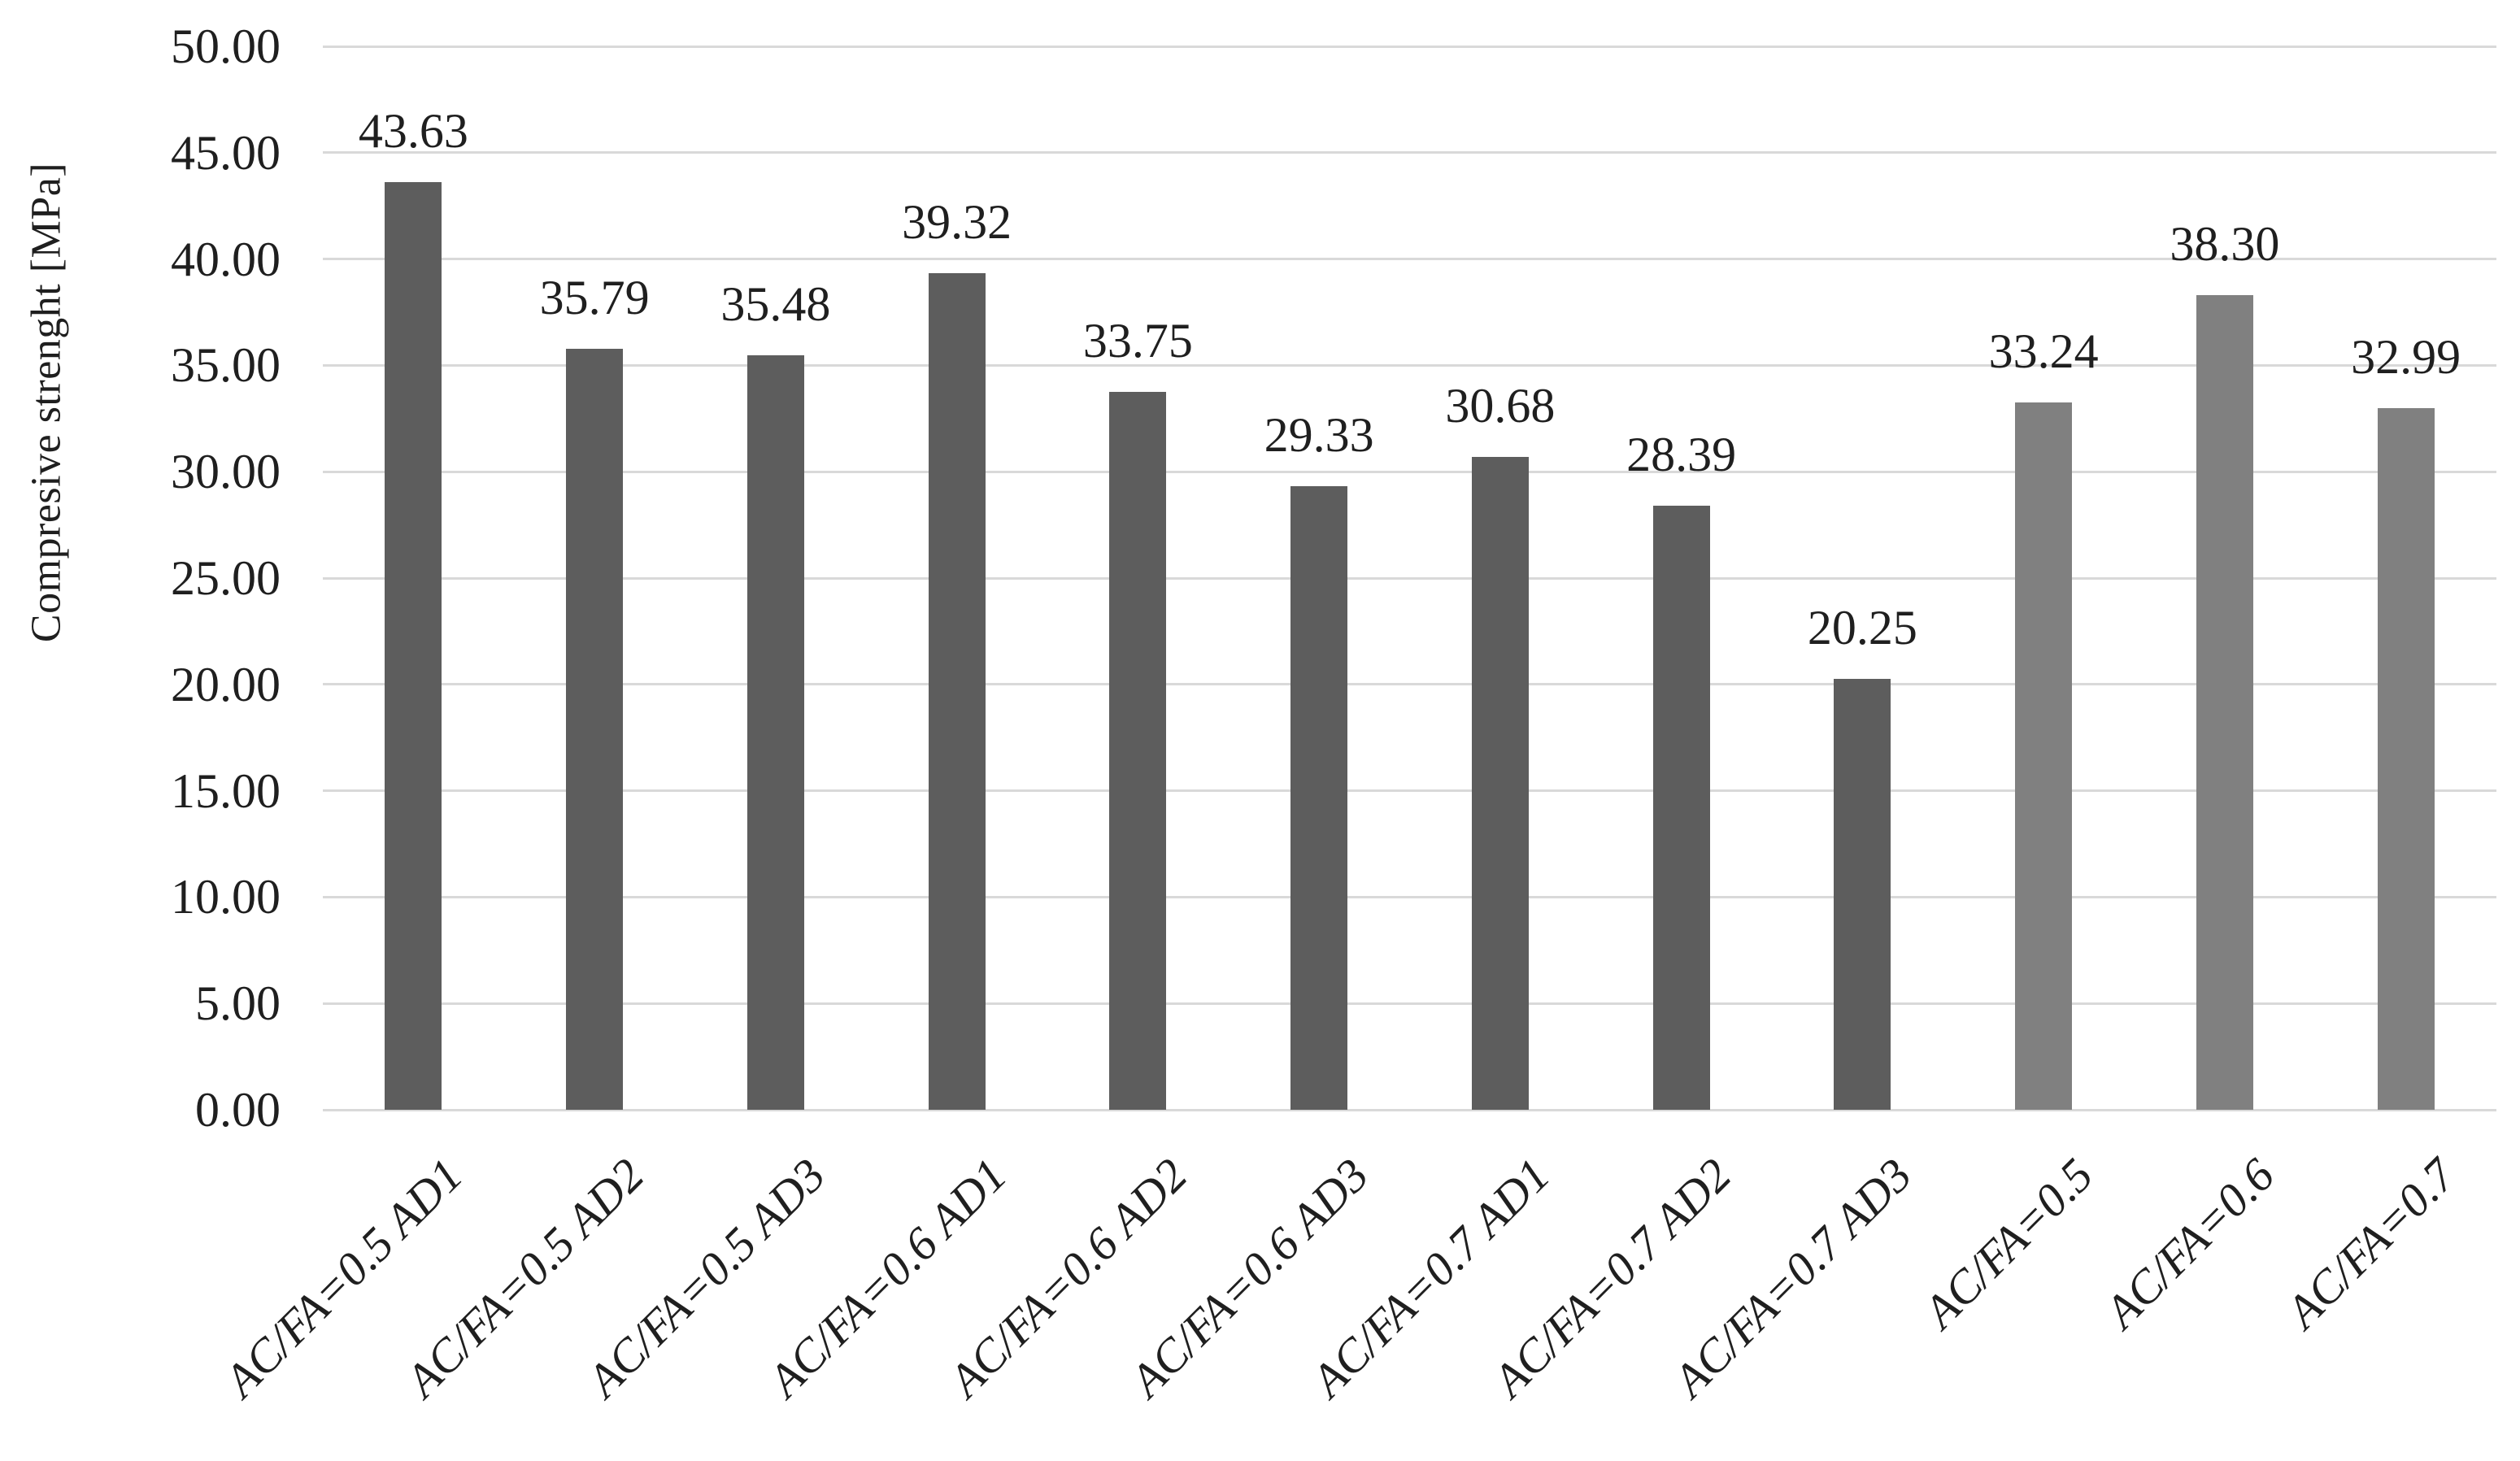 The image size is (2520, 1461). Describe the element at coordinates (226, 152) in the screenshot. I see `y-tick-label: 45.00` at that location.